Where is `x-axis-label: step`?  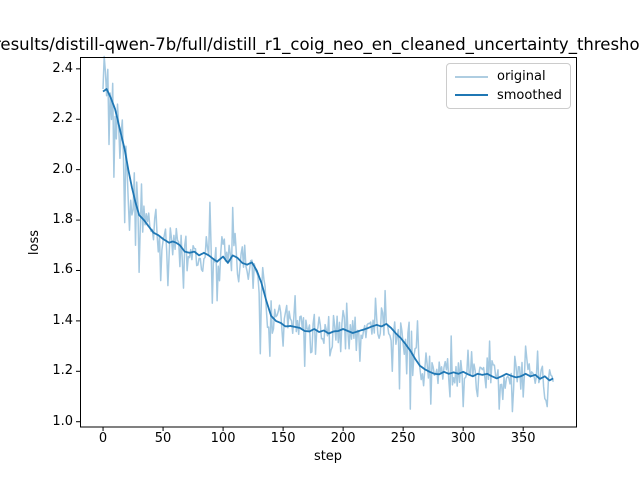 x-axis-label: step is located at coordinates (328, 456).